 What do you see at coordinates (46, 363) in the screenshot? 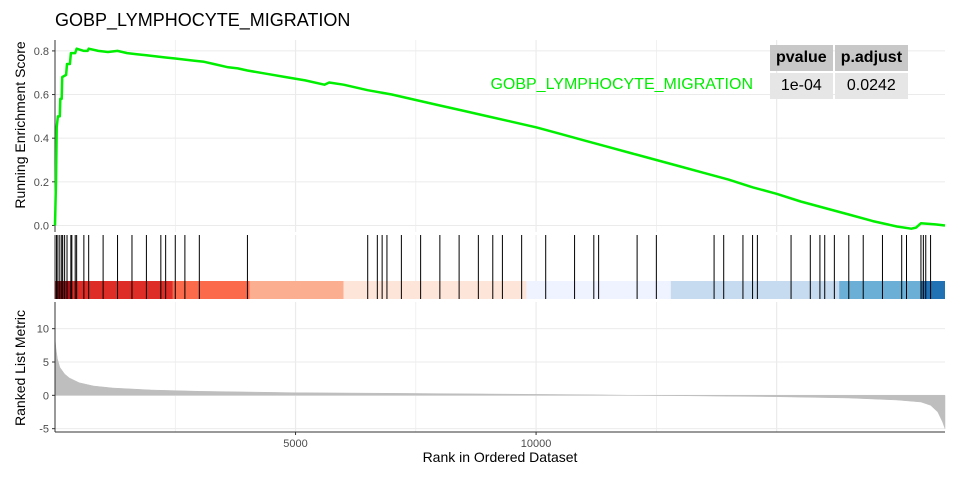
I see `rank-ytick-label-2: 5` at bounding box center [46, 363].